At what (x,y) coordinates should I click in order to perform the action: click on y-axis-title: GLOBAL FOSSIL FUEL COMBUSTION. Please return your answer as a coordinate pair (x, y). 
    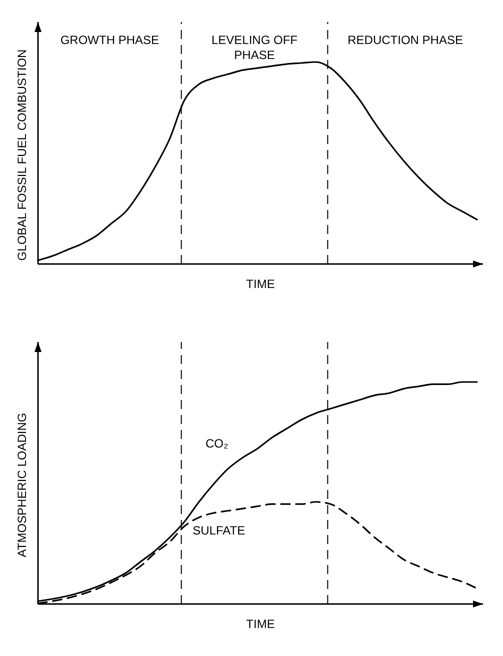
    Looking at the image, I should click on (22, 155).